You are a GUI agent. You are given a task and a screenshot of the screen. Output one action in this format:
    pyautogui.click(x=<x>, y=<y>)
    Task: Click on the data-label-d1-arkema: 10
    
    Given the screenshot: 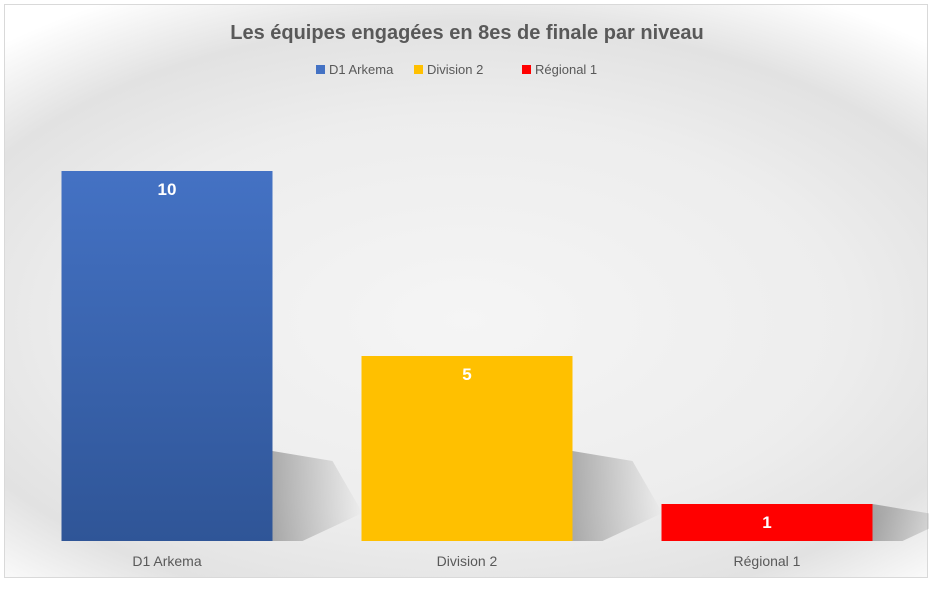 What is the action you would take?
    pyautogui.click(x=167, y=189)
    